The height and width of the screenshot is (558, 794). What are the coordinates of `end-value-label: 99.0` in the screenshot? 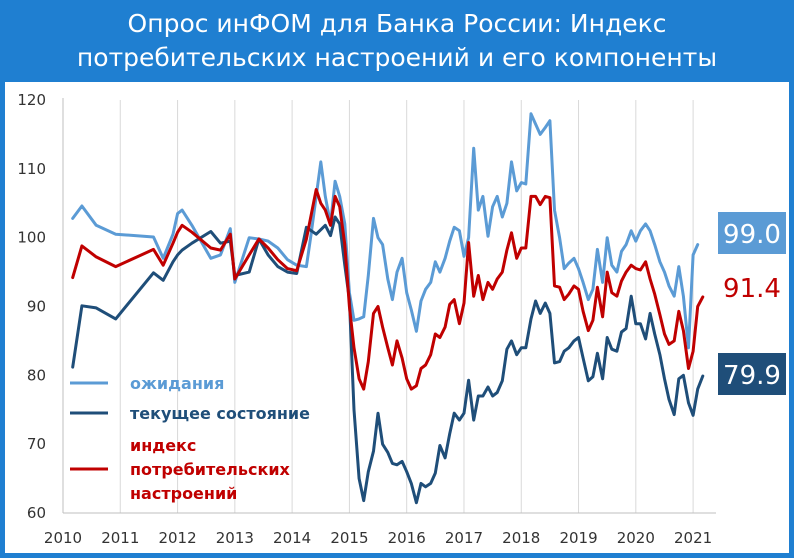 It's located at (752, 235).